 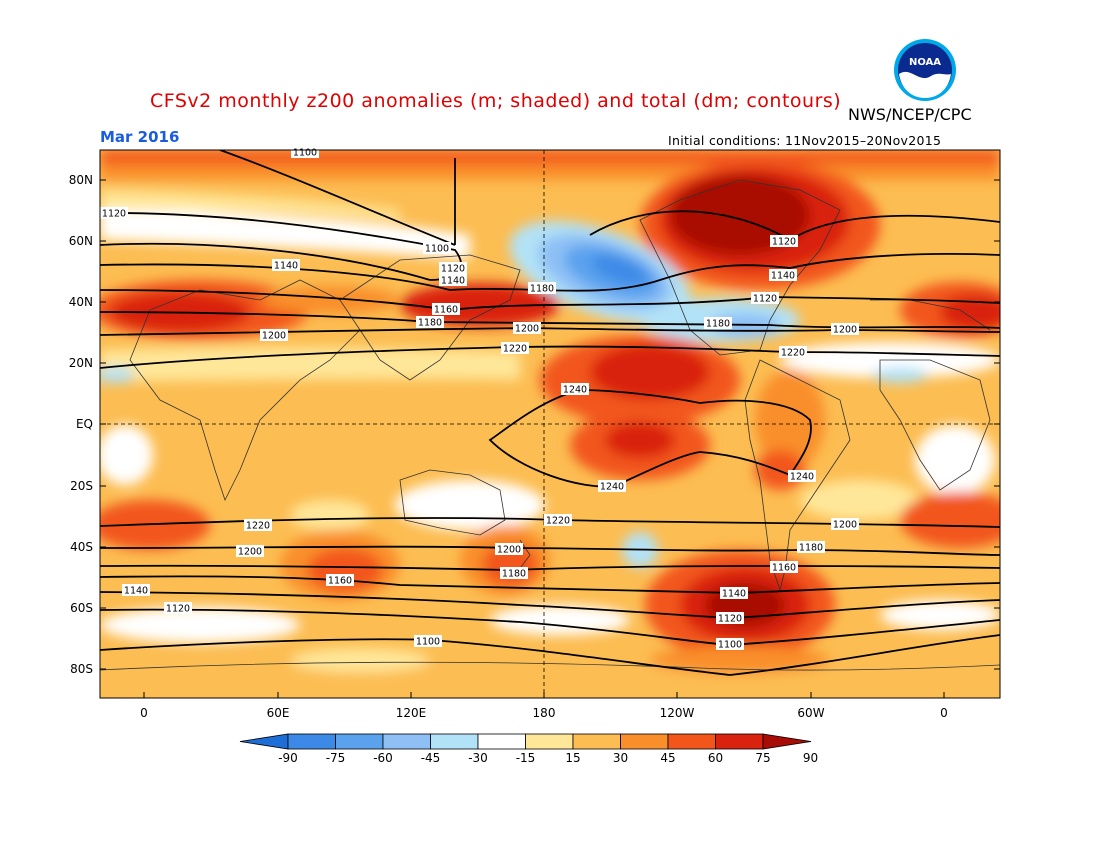 What do you see at coordinates (550, 627) in the screenshot?
I see `contour-1120-s` at bounding box center [550, 627].